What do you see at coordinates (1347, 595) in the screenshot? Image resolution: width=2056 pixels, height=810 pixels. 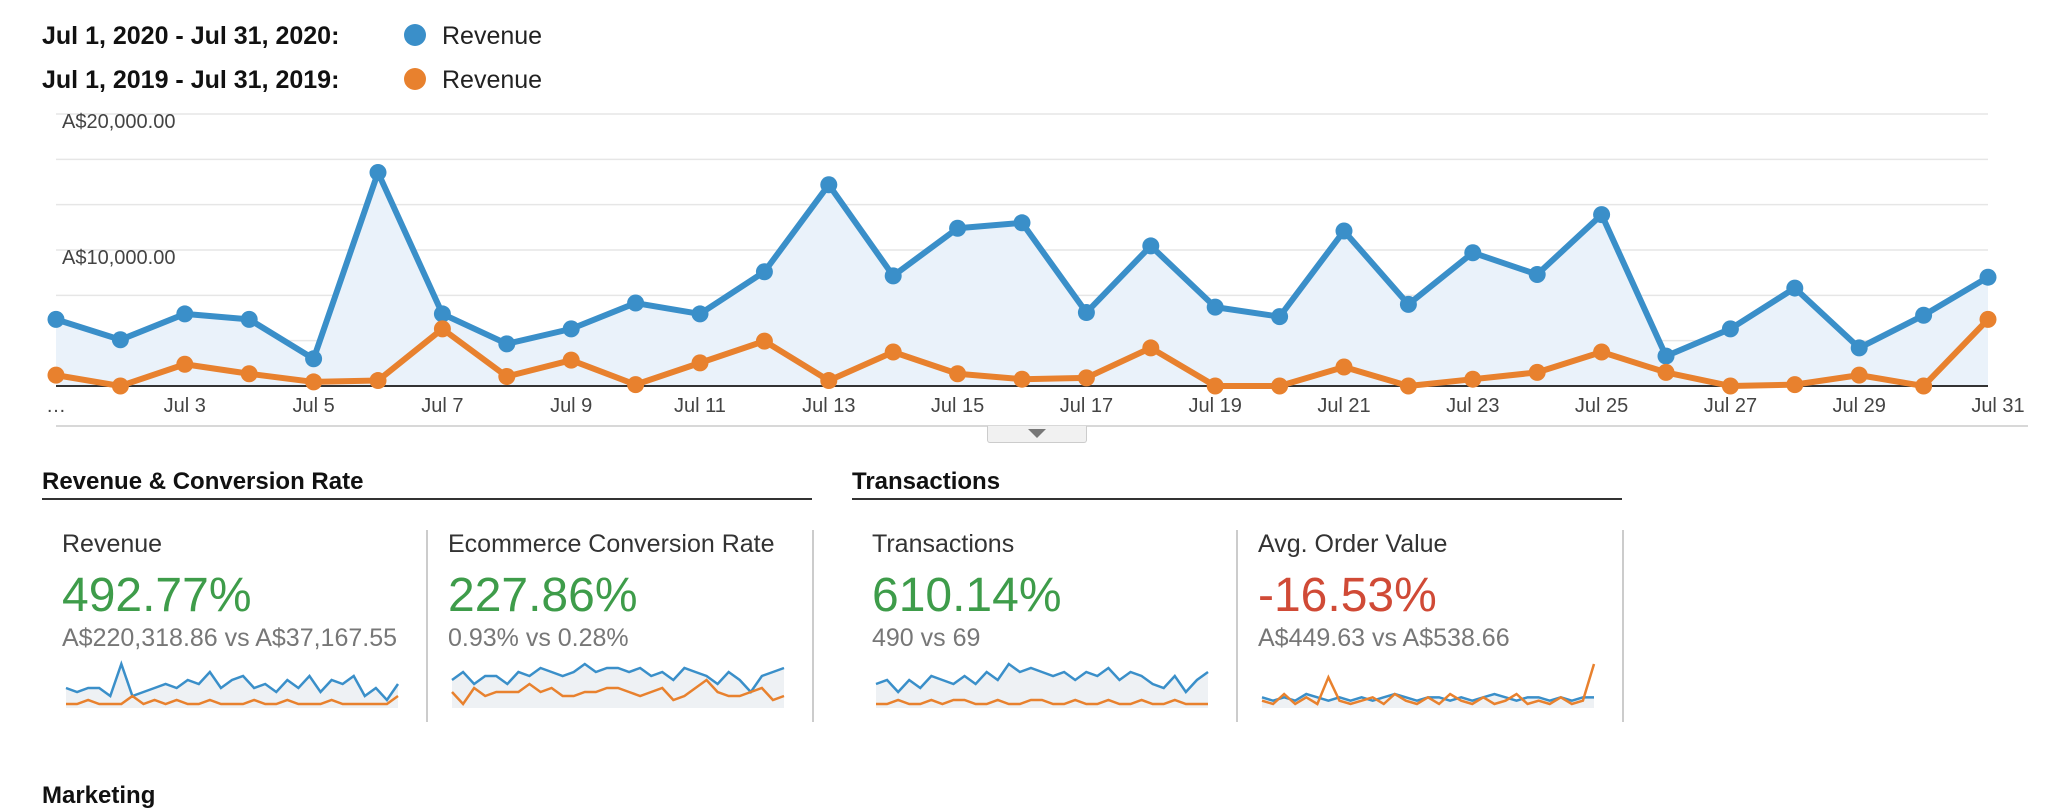 I see `metric-change: -16.53%` at bounding box center [1347, 595].